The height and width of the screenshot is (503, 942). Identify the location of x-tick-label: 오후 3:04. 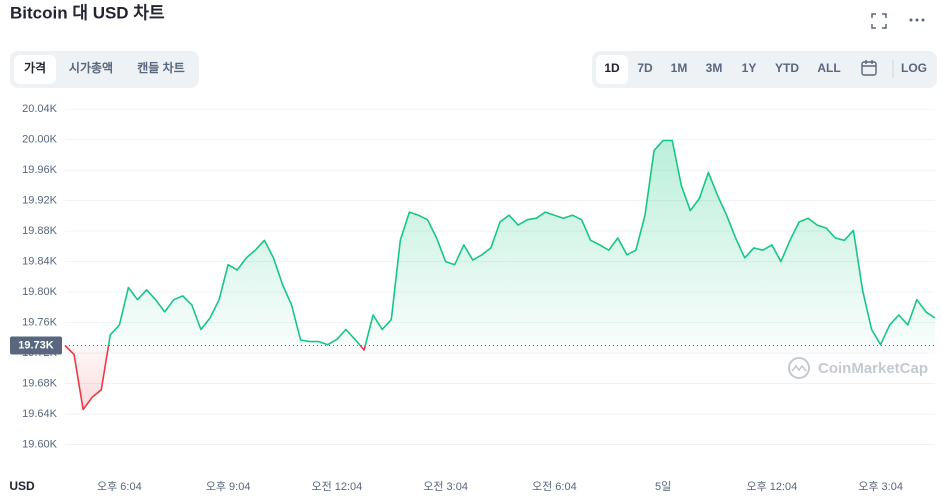
(880, 486).